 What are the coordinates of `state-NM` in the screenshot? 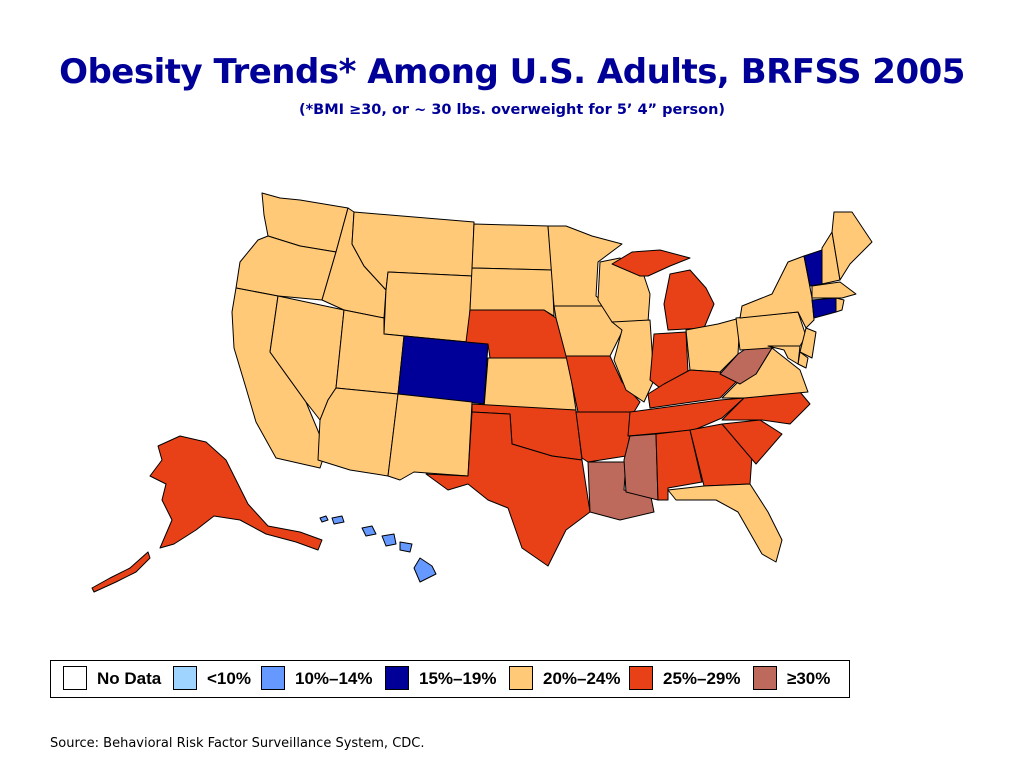 It's located at (430, 437).